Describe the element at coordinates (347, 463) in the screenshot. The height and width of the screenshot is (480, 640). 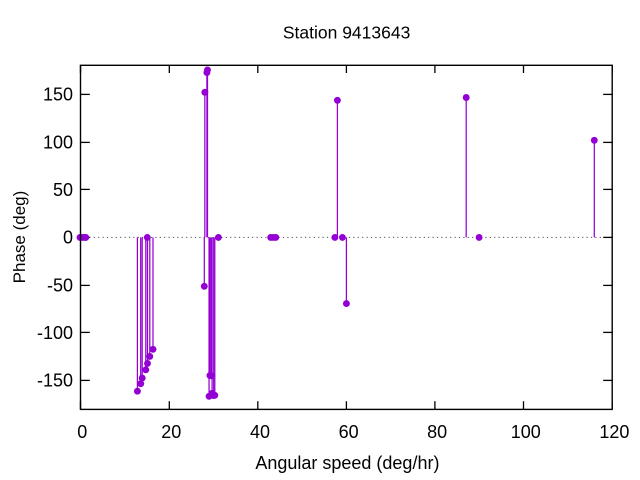
I see `svg-text: Angular speed (deg/hr)` at that location.